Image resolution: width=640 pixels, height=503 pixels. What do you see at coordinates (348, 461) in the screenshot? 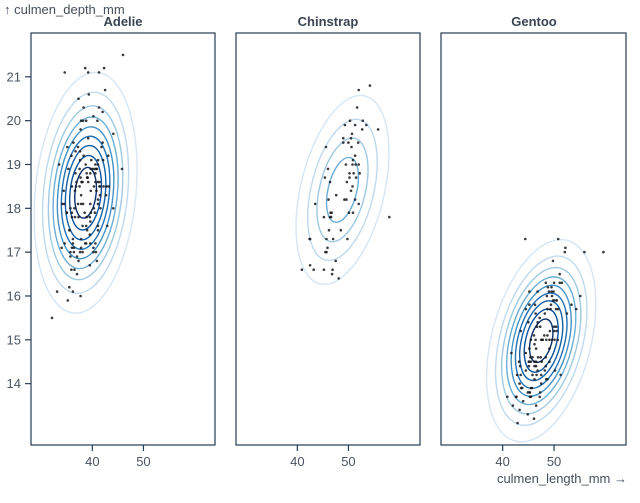
I see `x-tick-label: 50` at bounding box center [348, 461].